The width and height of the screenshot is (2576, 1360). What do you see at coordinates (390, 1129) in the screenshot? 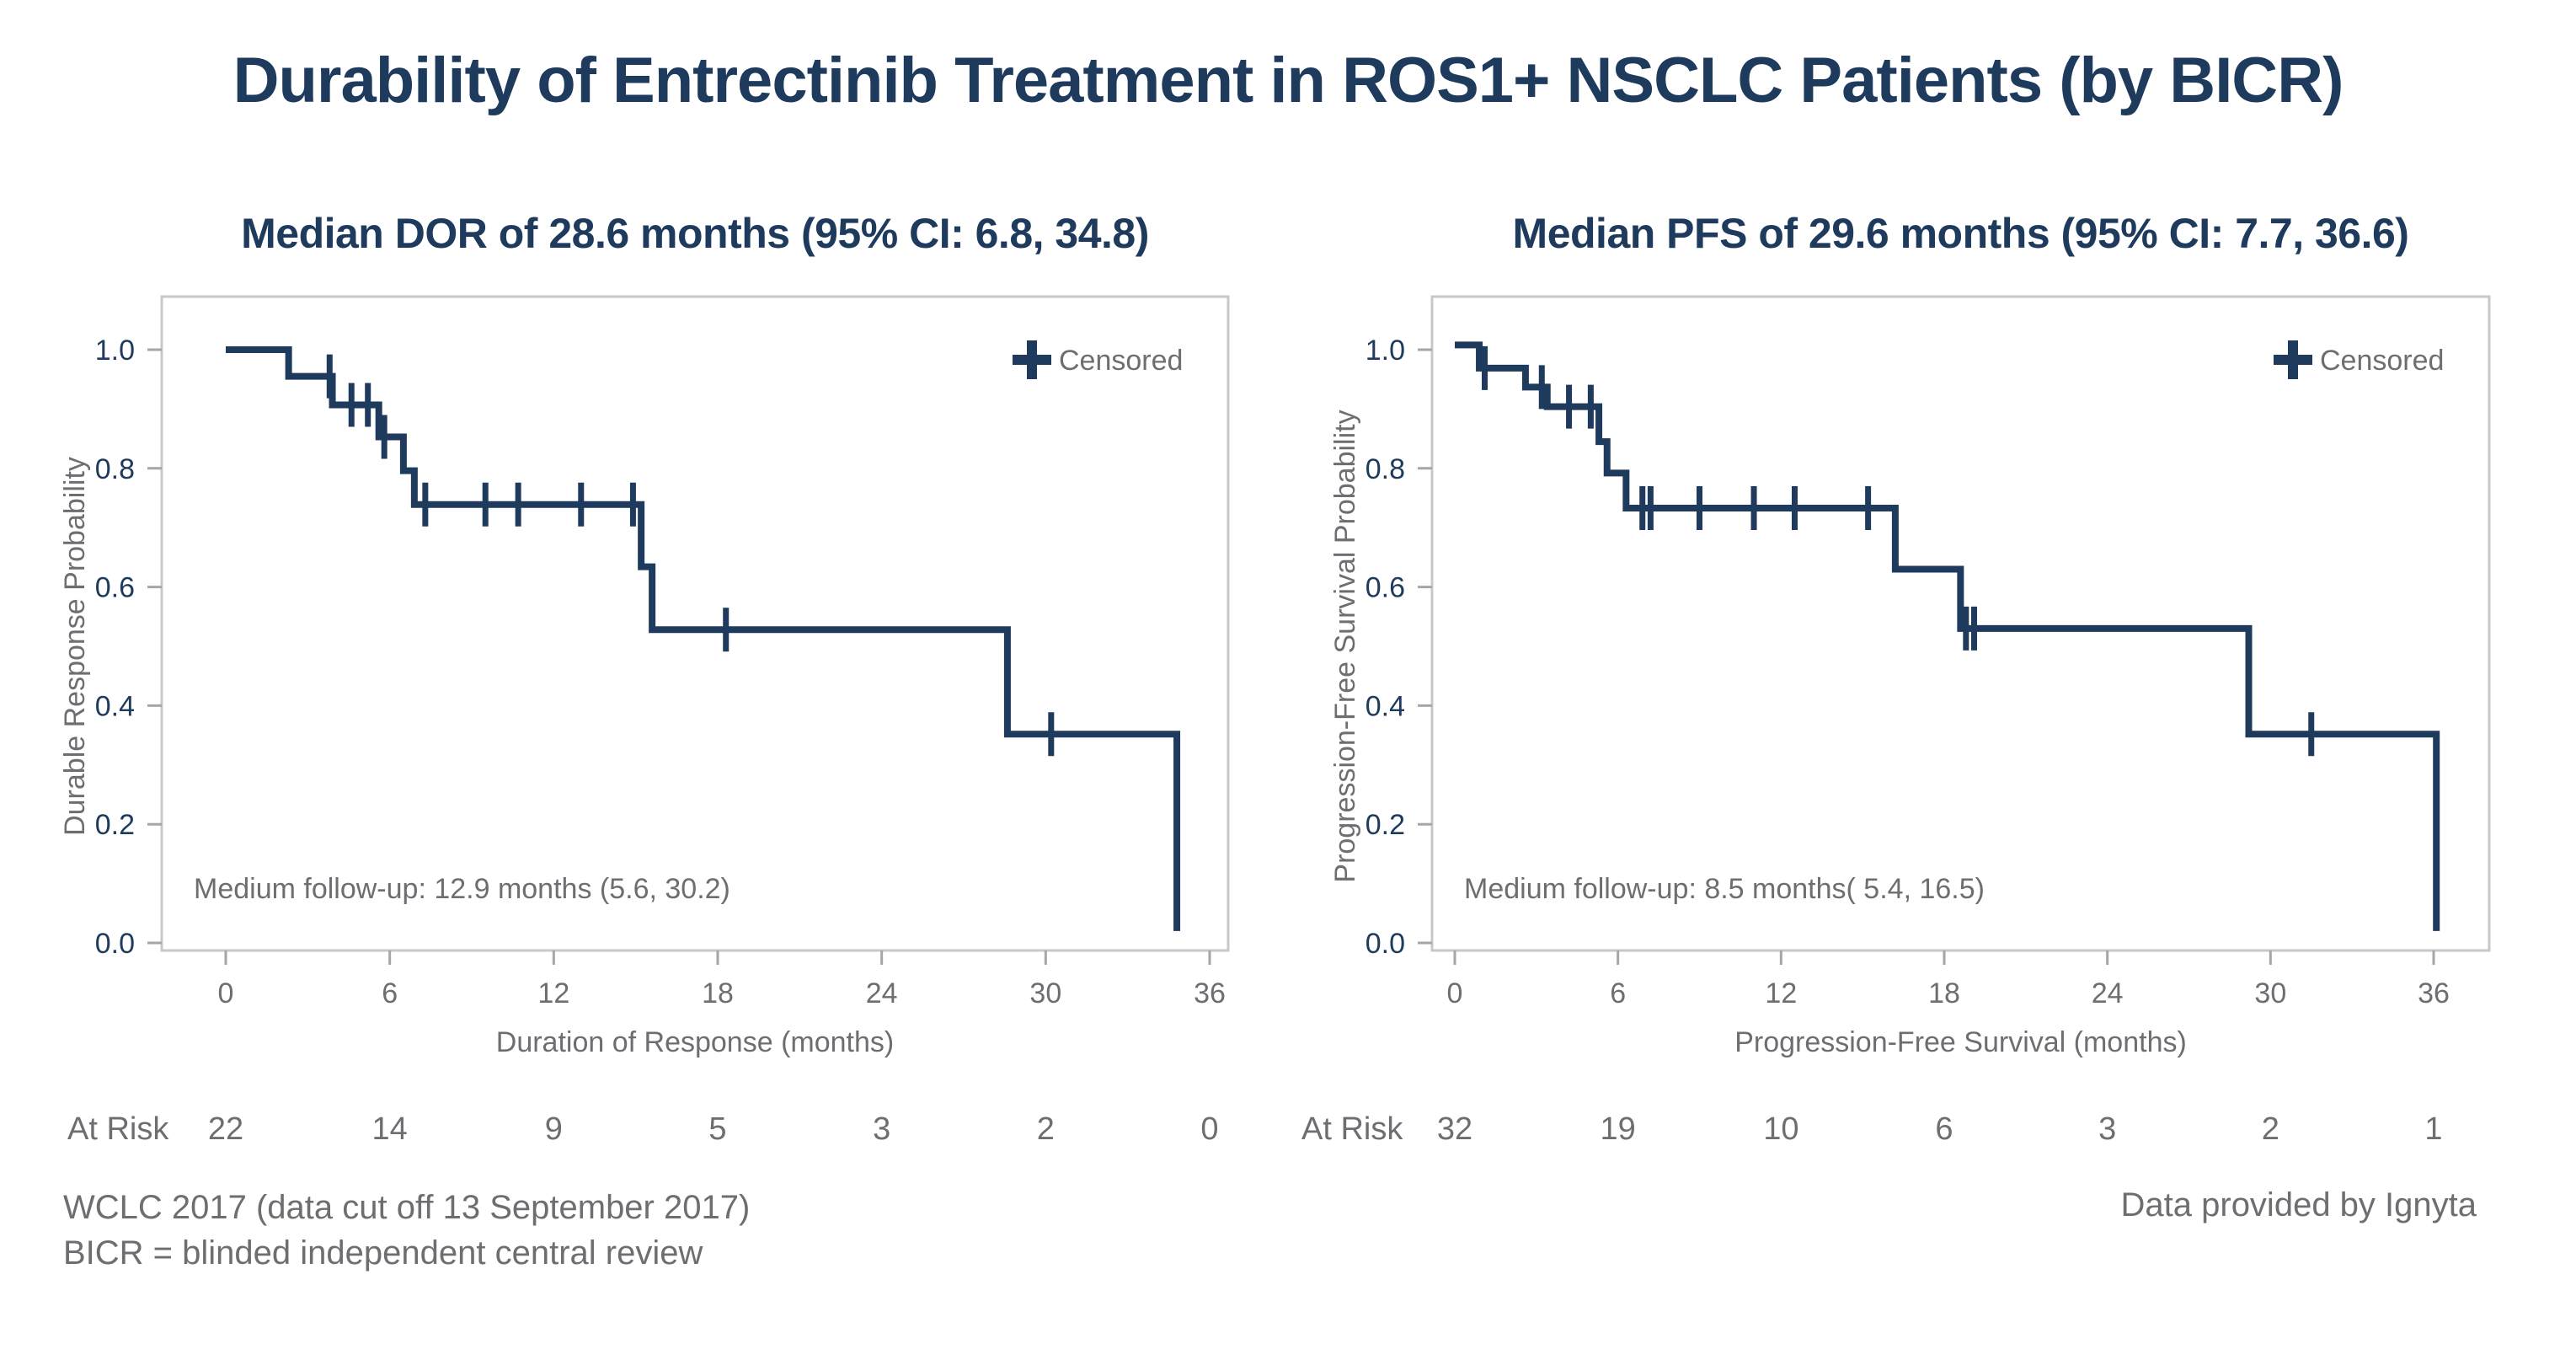
I see `at-risk-count: 14` at bounding box center [390, 1129].